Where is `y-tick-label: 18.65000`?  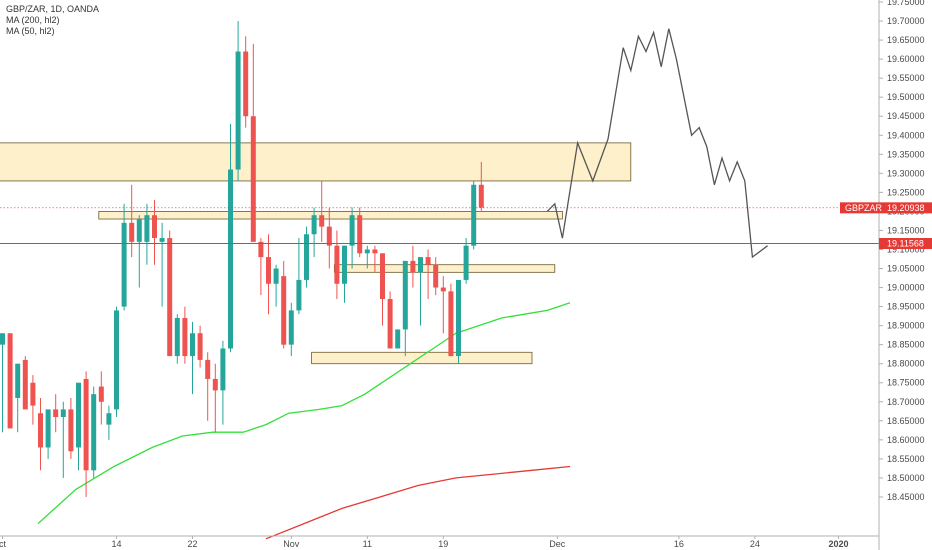 y-tick-label: 18.65000 is located at coordinates (906, 421).